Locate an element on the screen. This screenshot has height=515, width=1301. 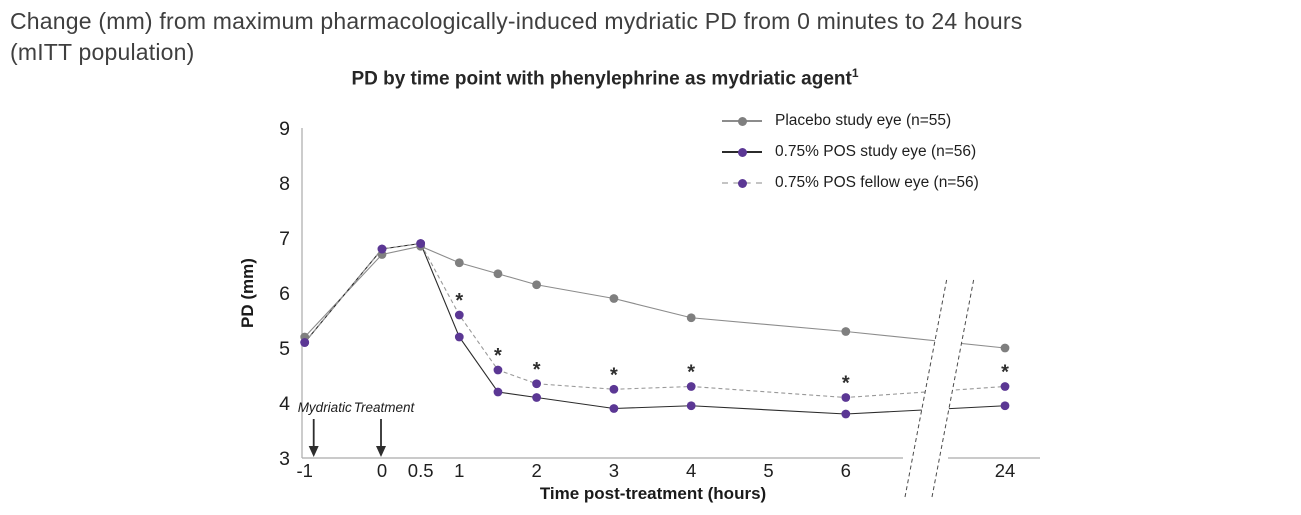
svg-text: 1 is located at coordinates (459, 470).